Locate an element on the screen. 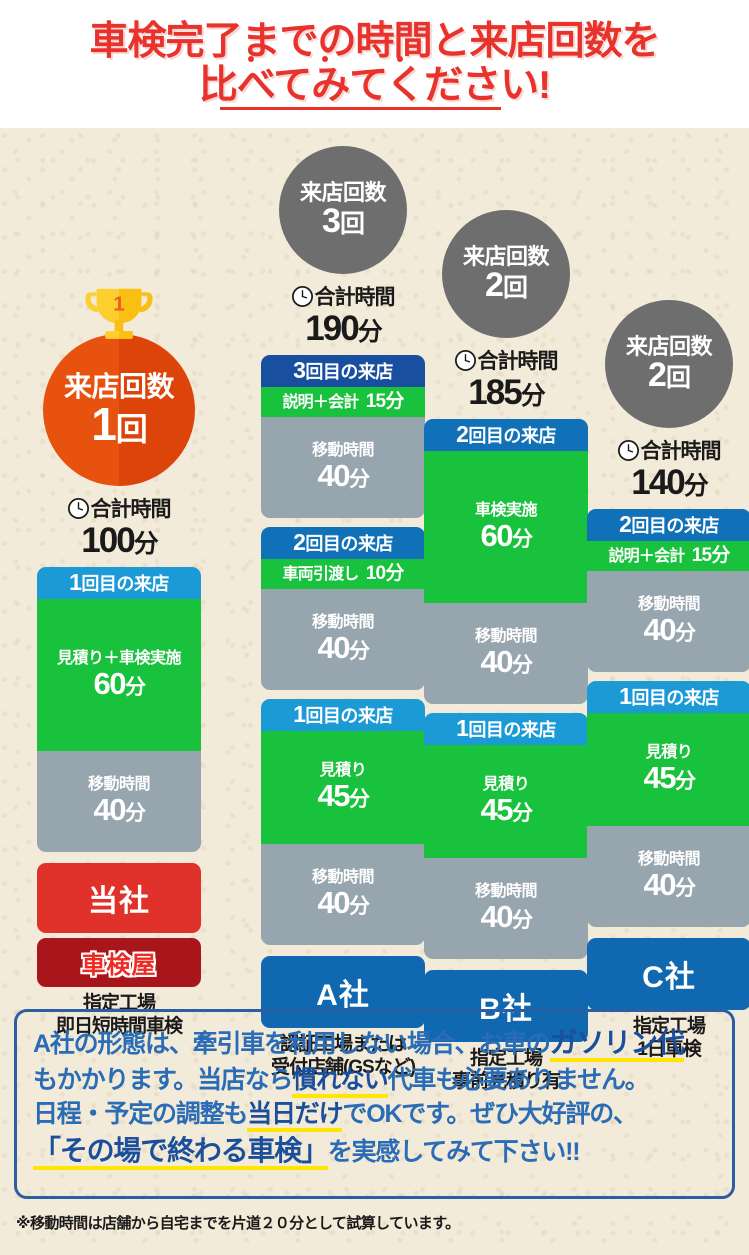 The width and height of the screenshot is (749, 1255). note-line-2: もかかります。当店なら慣れない代車も必要ありません。 is located at coordinates (374, 1080).